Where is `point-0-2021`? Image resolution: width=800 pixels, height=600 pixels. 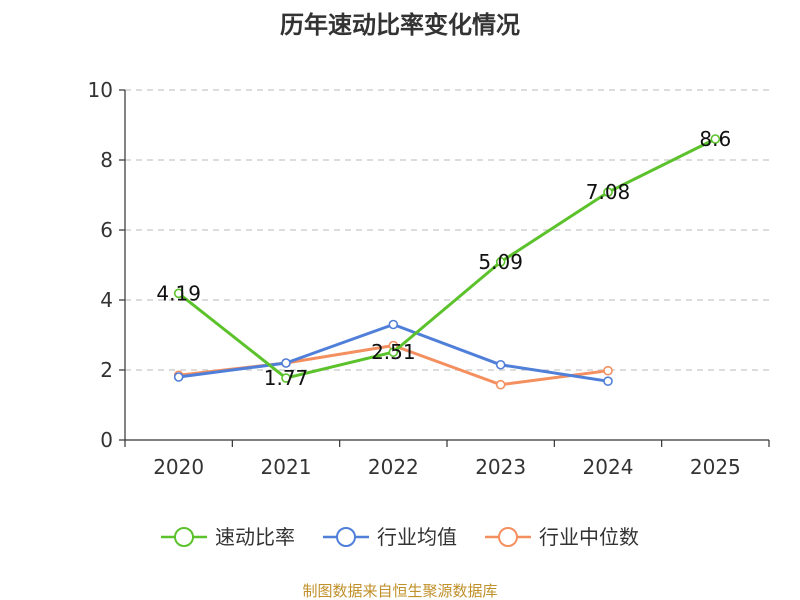 point-0-2021 is located at coordinates (286, 378).